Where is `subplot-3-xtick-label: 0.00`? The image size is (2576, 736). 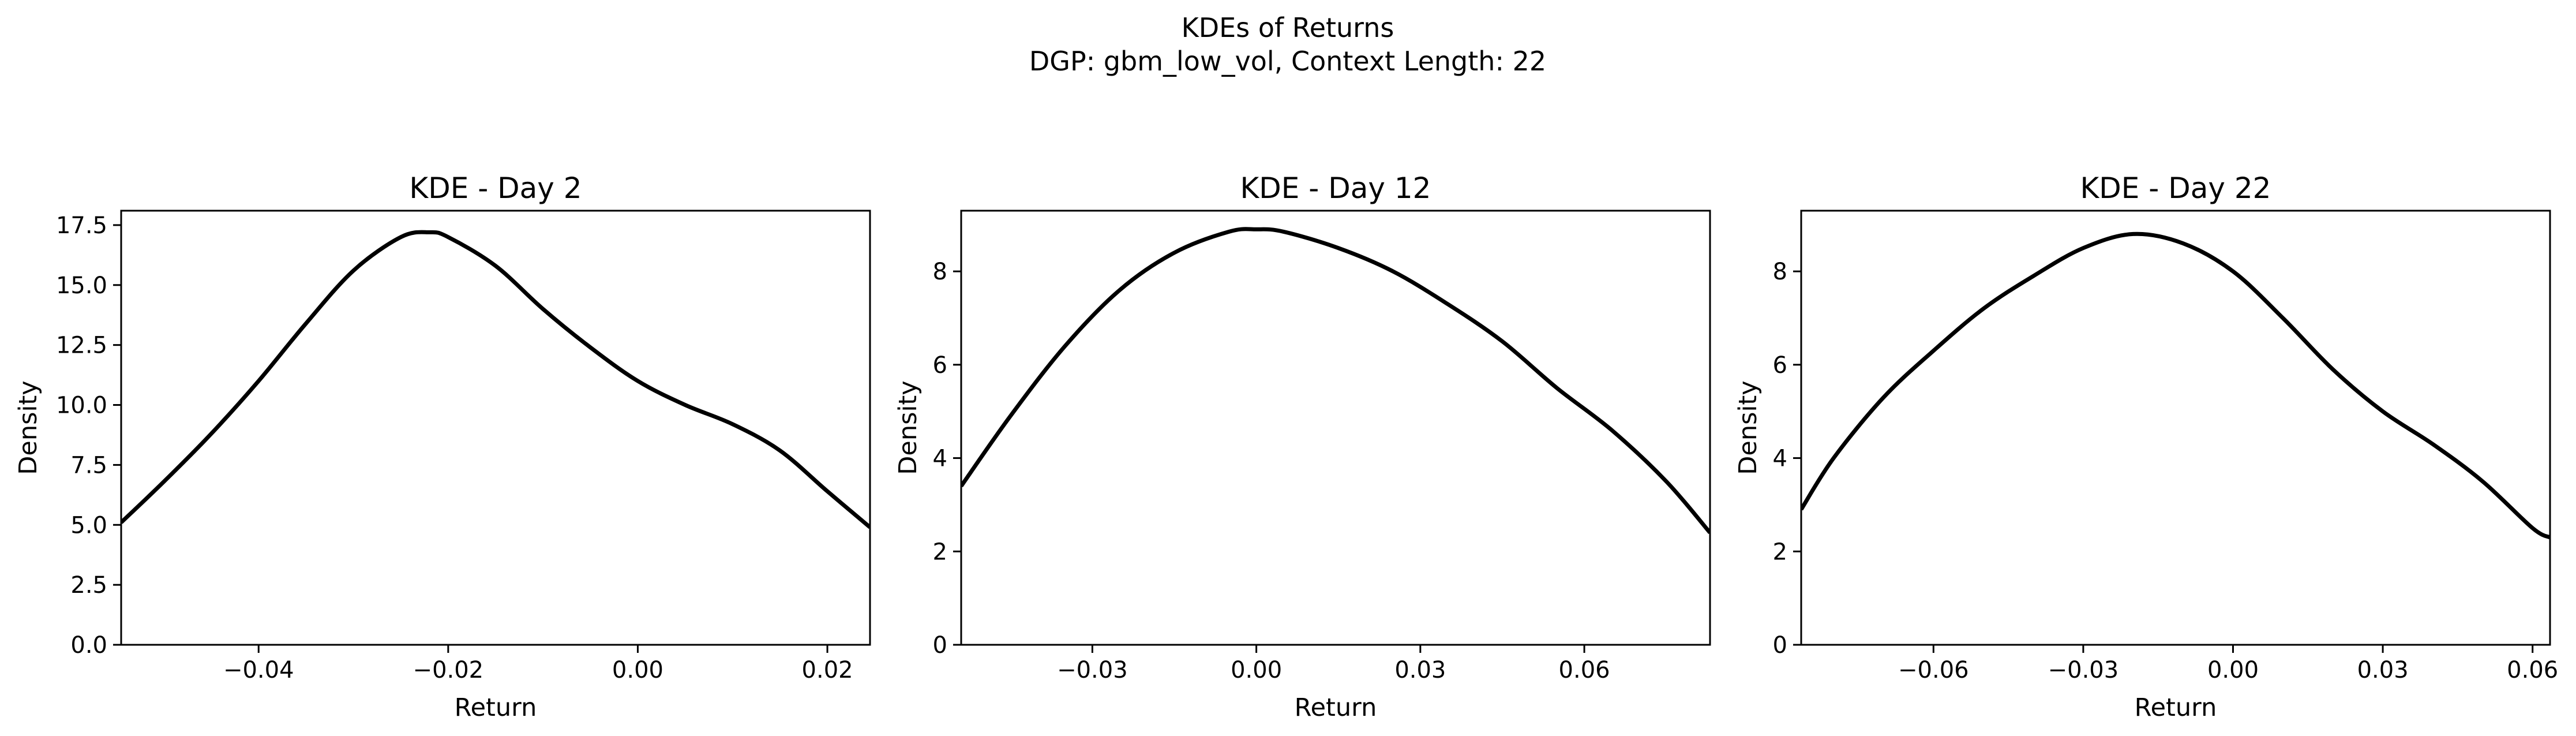 subplot-3-xtick-label: 0.00 is located at coordinates (2233, 670).